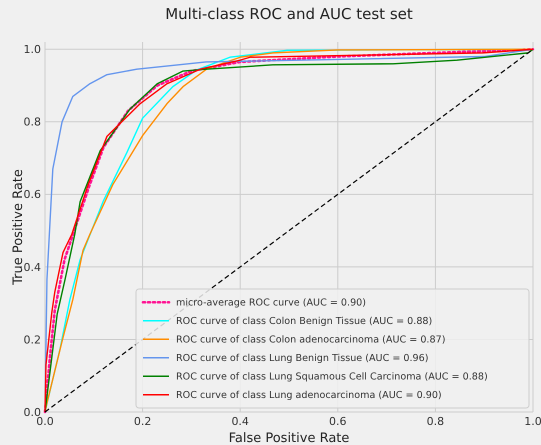 The image size is (541, 445). Describe the element at coordinates (302, 358) in the screenshot. I see `legend-label: ROC curve of class Lung Benign Tissue (AUC = 0.96)` at that location.